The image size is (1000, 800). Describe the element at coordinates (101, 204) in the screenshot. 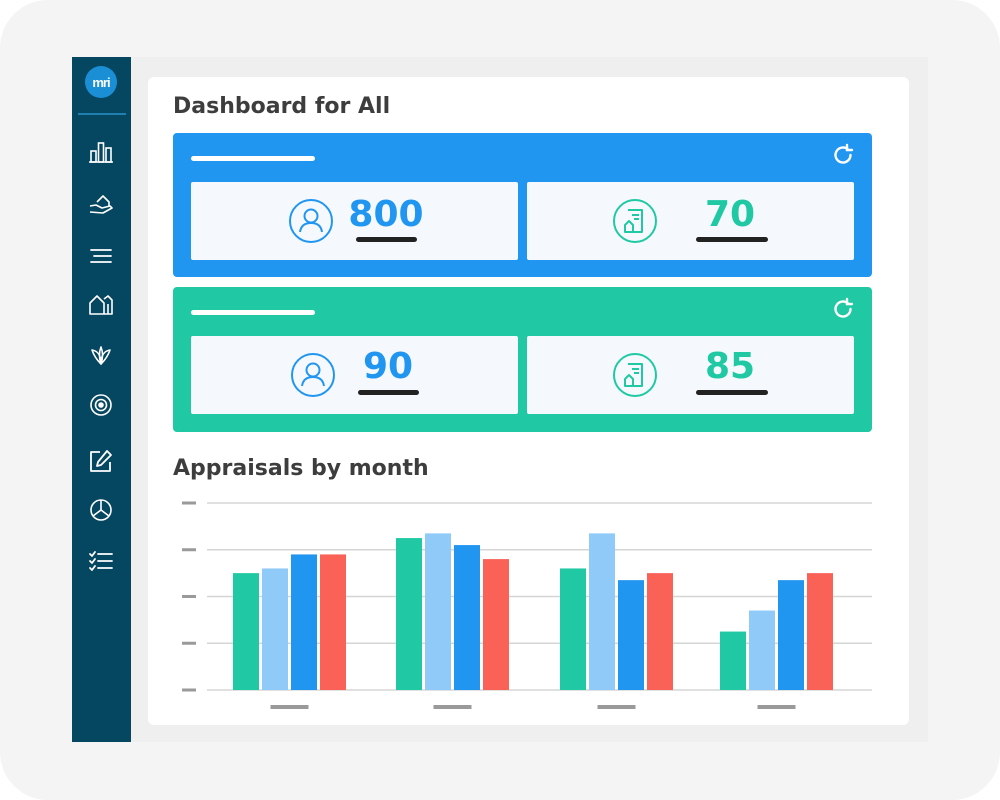

I see `hand-house-icon` at that location.